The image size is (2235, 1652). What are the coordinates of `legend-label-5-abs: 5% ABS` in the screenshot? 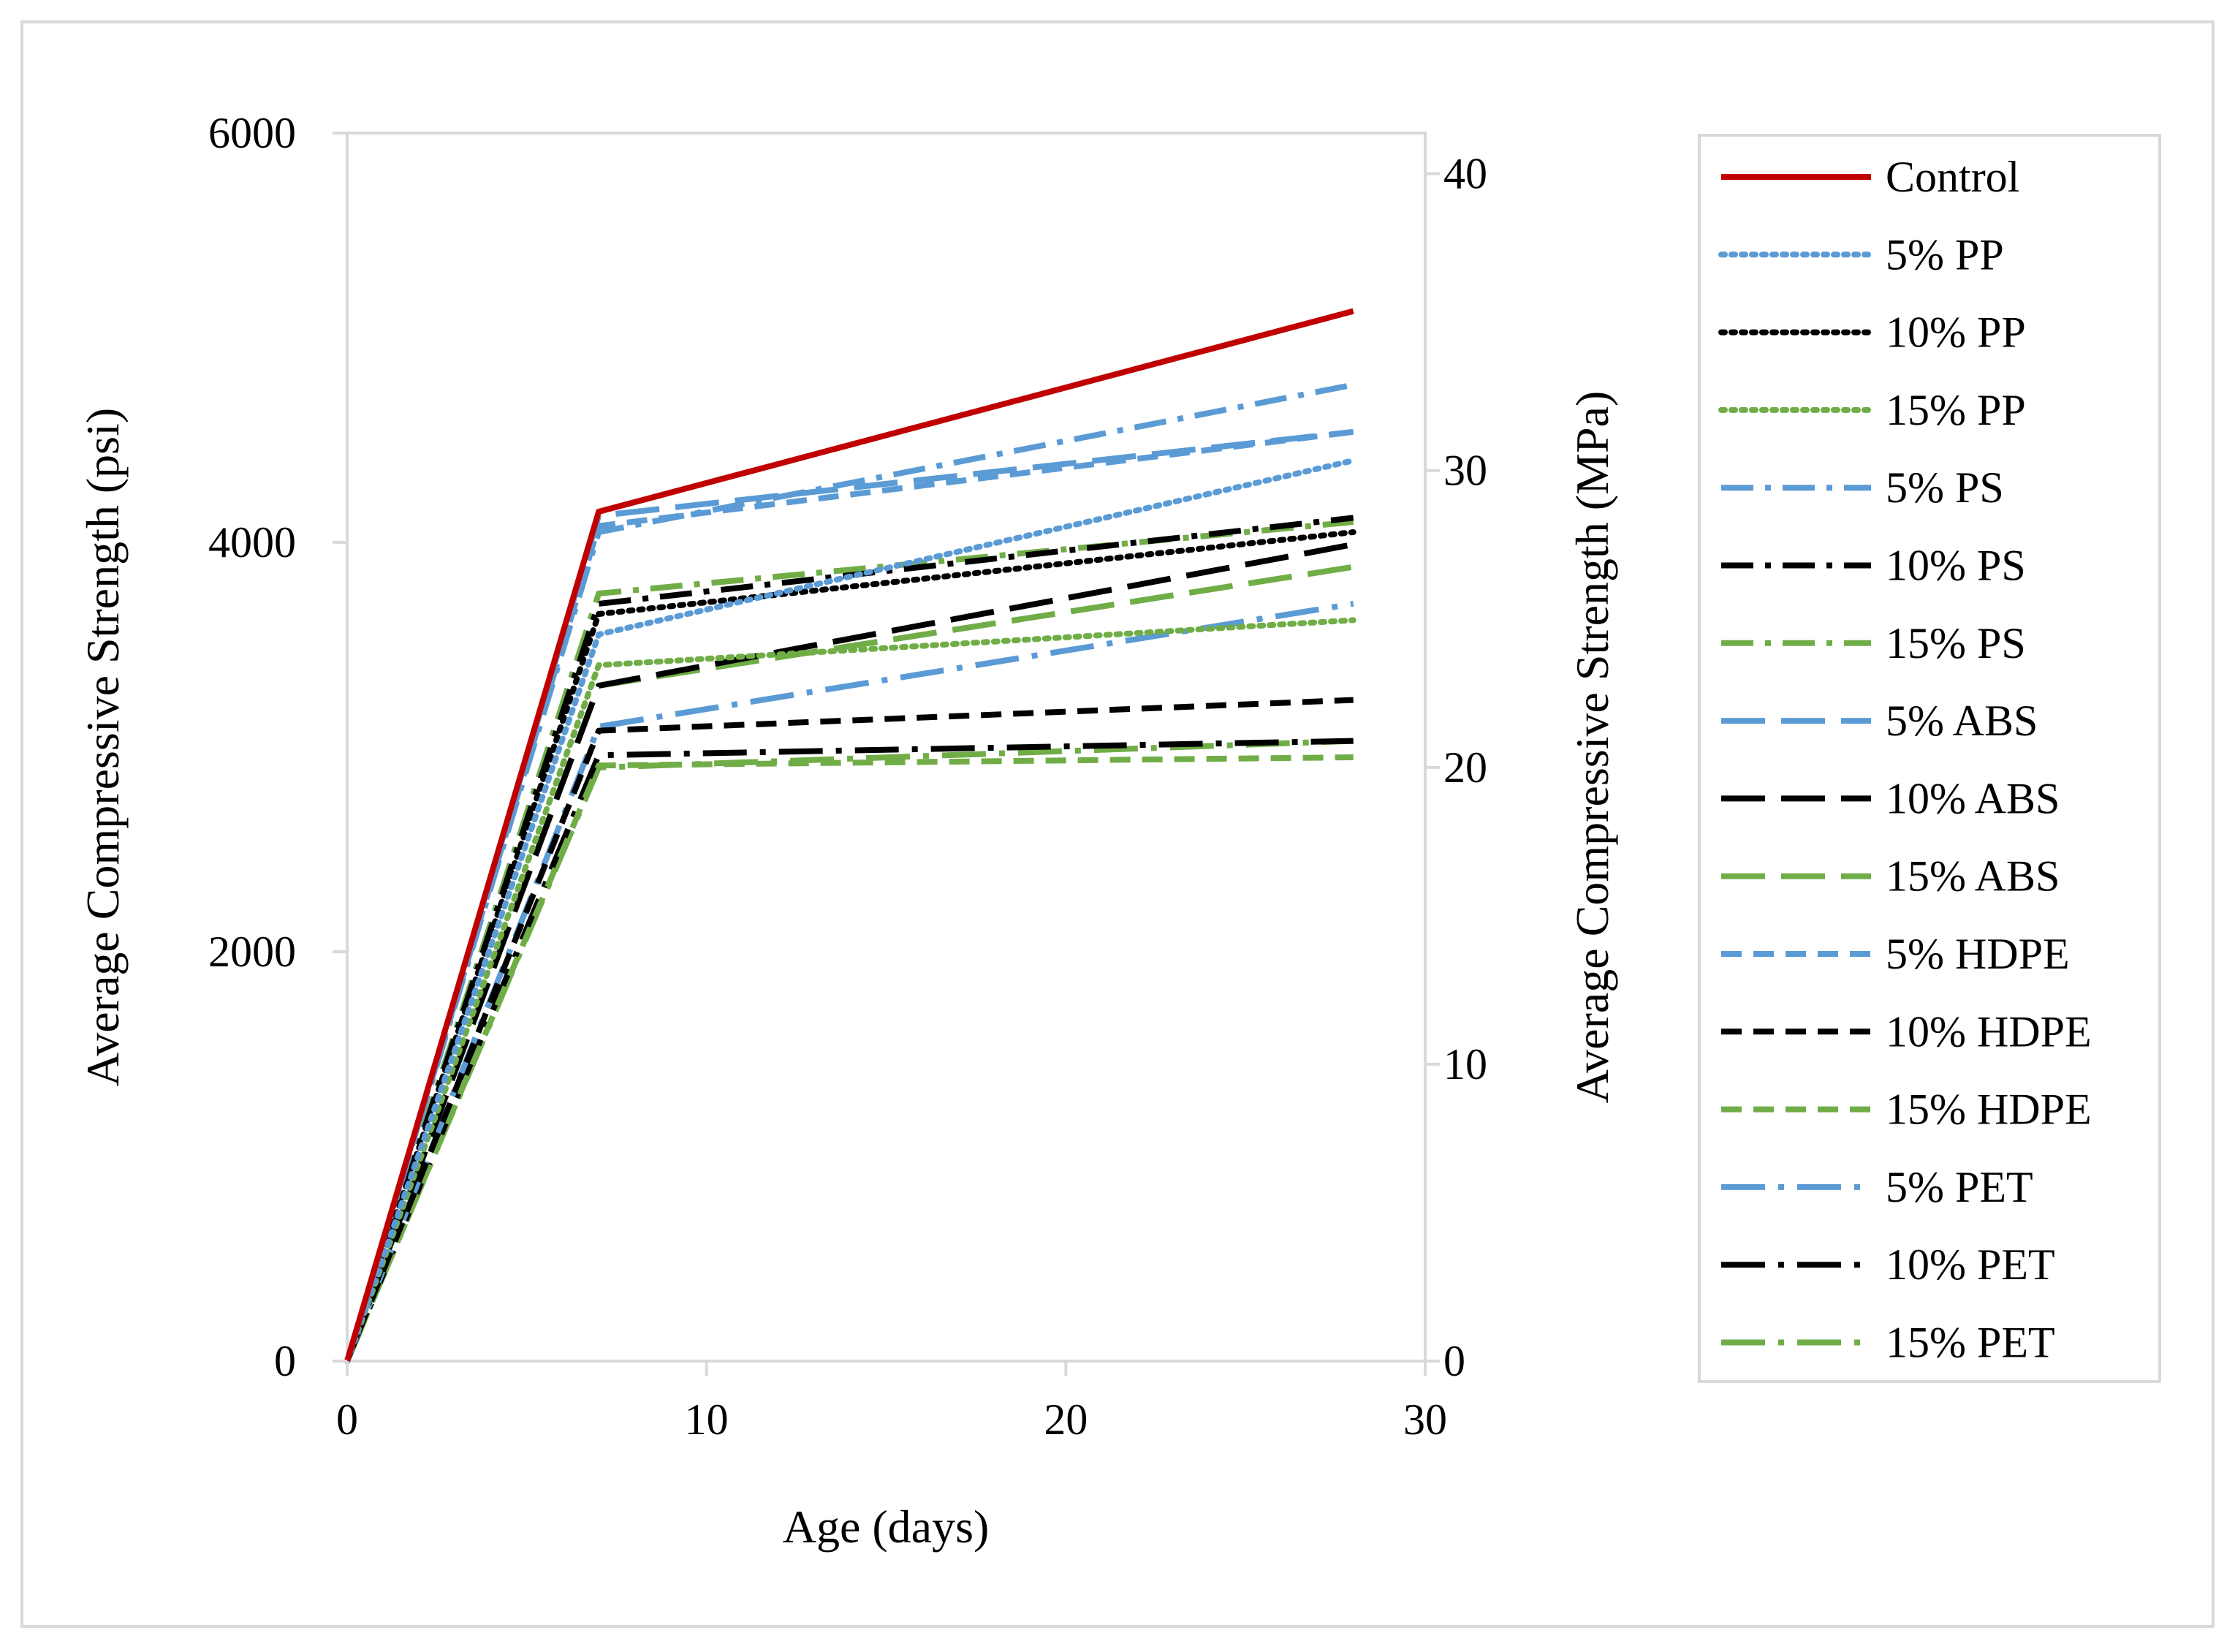 It's located at (1962, 721).